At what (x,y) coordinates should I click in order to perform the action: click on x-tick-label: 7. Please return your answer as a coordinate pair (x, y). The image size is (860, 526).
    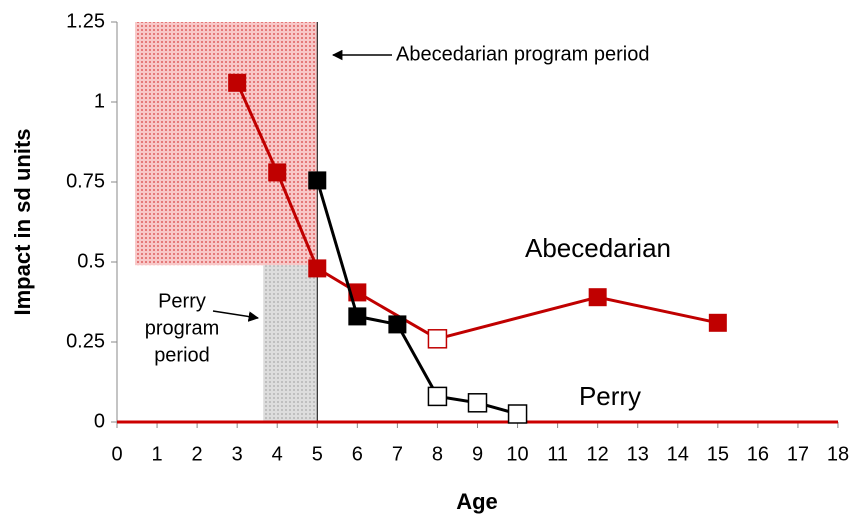
    Looking at the image, I should click on (397, 454).